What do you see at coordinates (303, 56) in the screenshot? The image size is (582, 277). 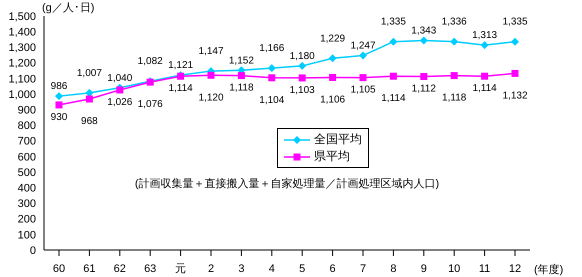 I see `data-label: 1,180` at bounding box center [303, 56].